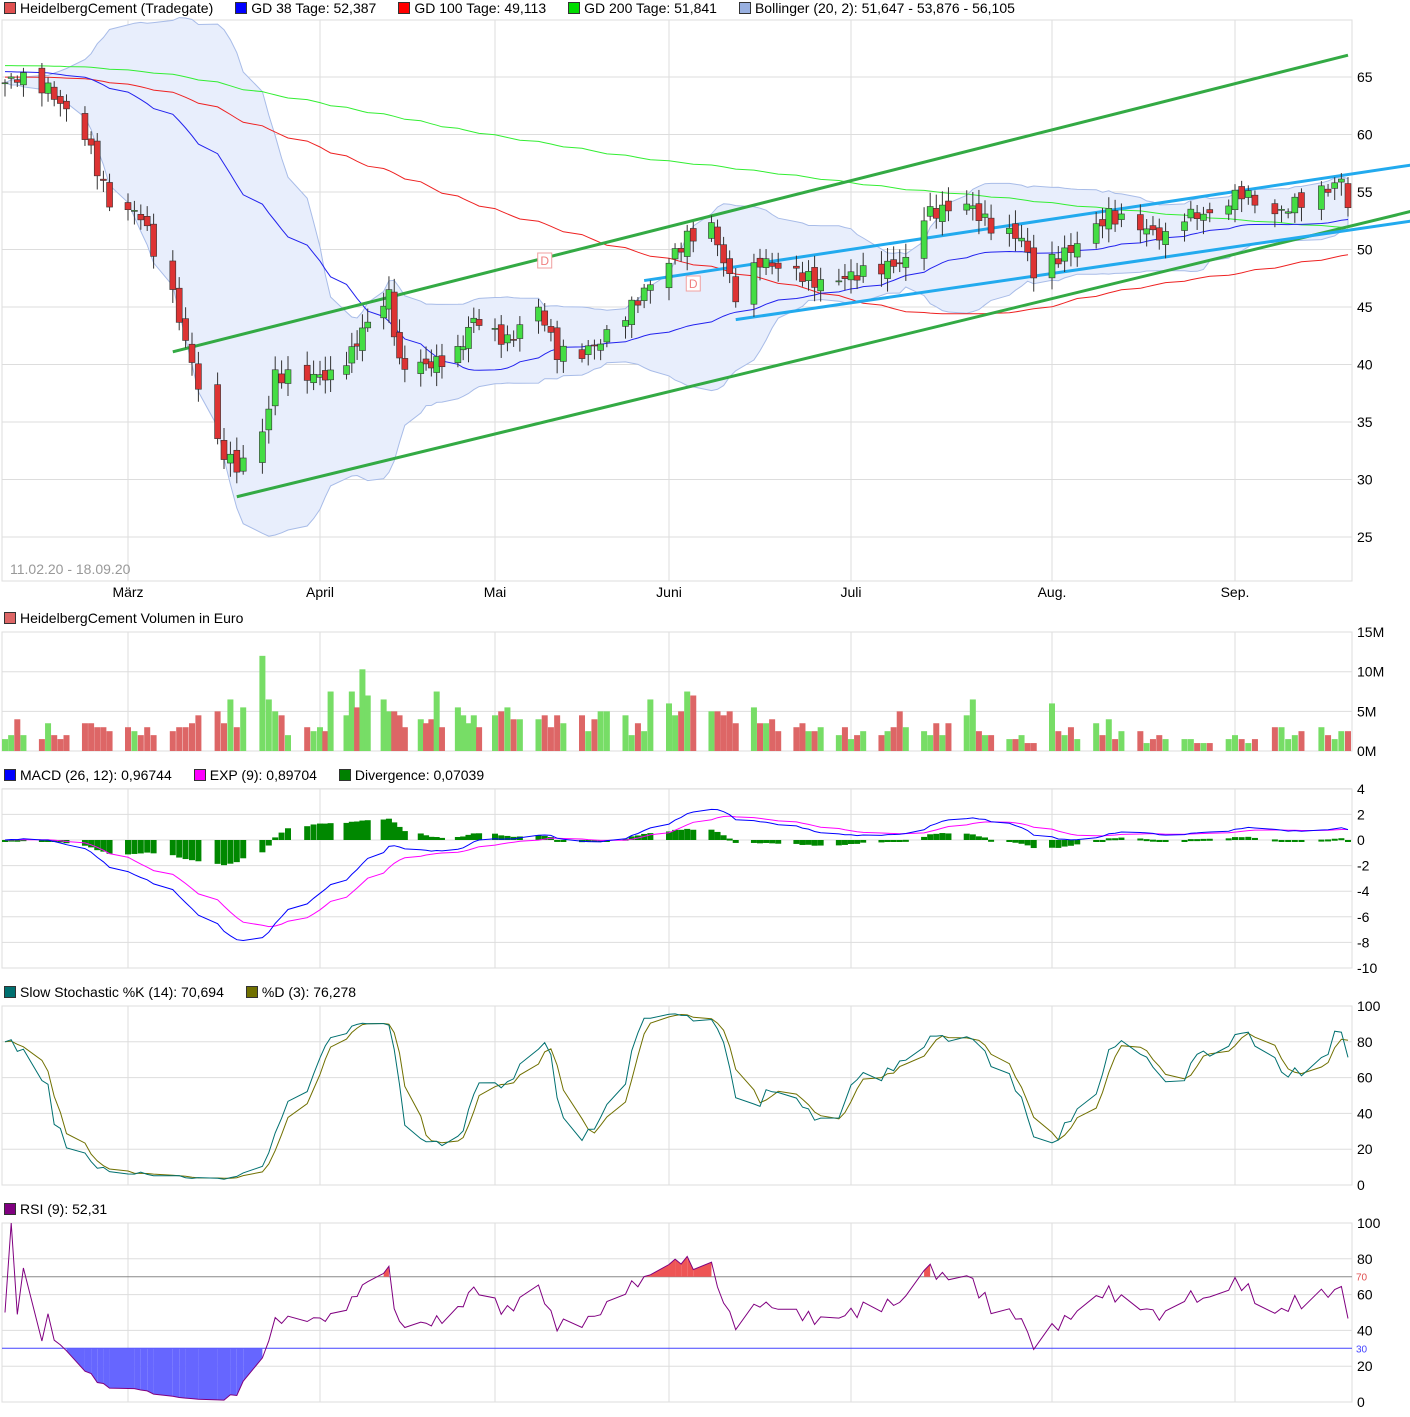  Describe the element at coordinates (70, 569) in the screenshot. I see `date-range: 11.02.20 - 18.09.20` at that location.